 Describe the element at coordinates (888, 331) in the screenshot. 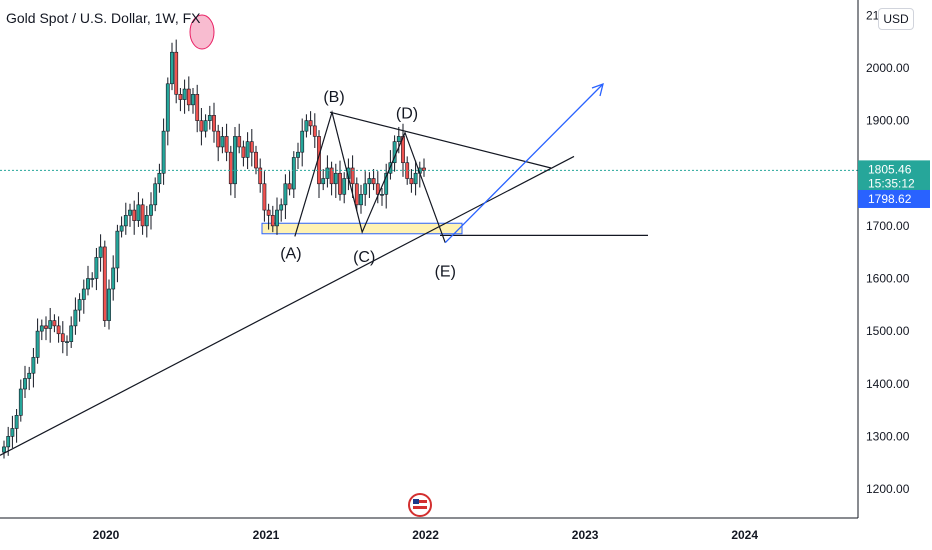

I see `y-tick-label: 1500.00` at that location.